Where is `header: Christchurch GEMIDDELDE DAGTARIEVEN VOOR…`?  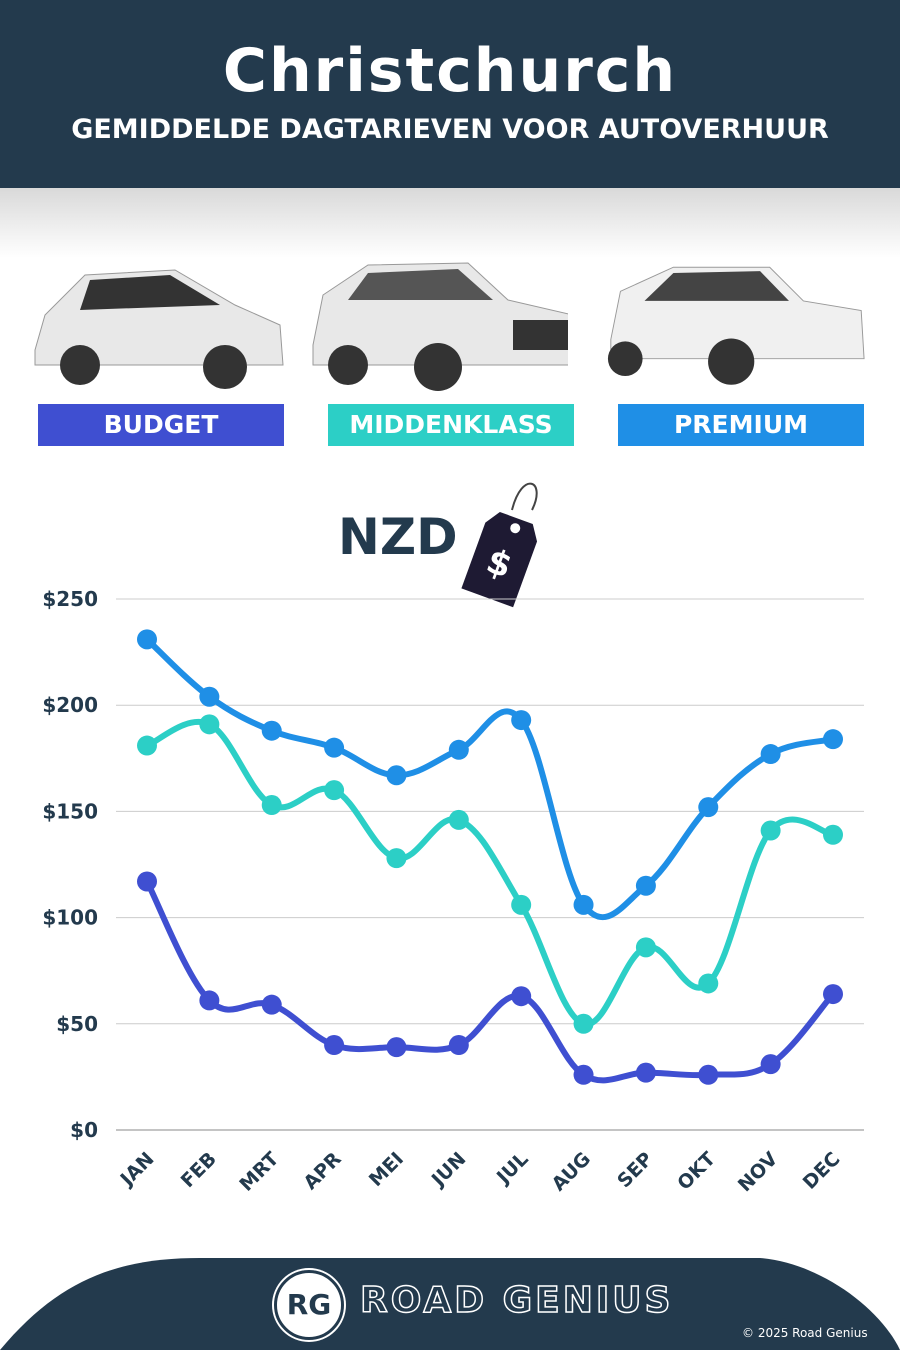
header: Christchurch GEMIDDELDE DAGTARIEVEN VOOR… is located at coordinates (450, 94).